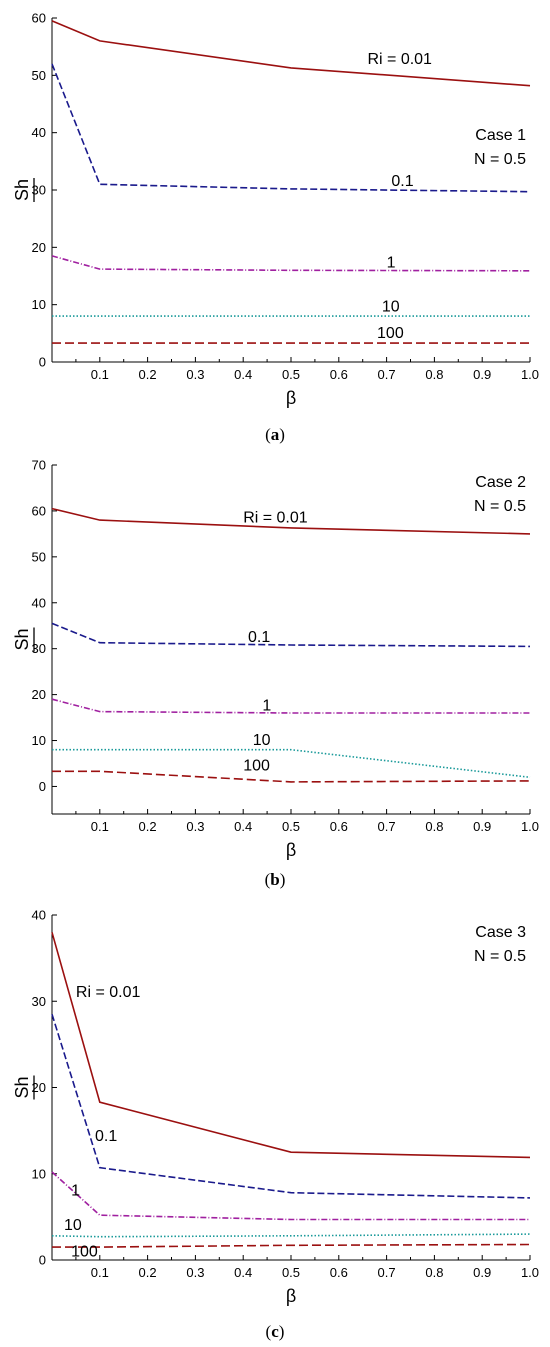 The width and height of the screenshot is (550, 1347). I want to click on panel-caption-letter: c, so click(275, 1331).